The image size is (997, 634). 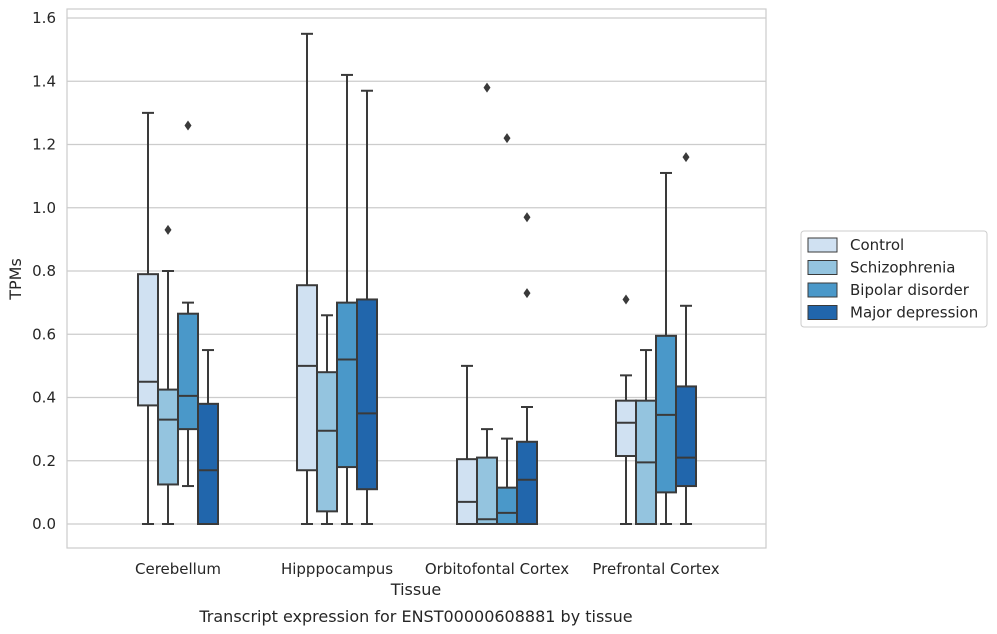 What do you see at coordinates (15, 279) in the screenshot?
I see `y-axis-label: TPMs` at bounding box center [15, 279].